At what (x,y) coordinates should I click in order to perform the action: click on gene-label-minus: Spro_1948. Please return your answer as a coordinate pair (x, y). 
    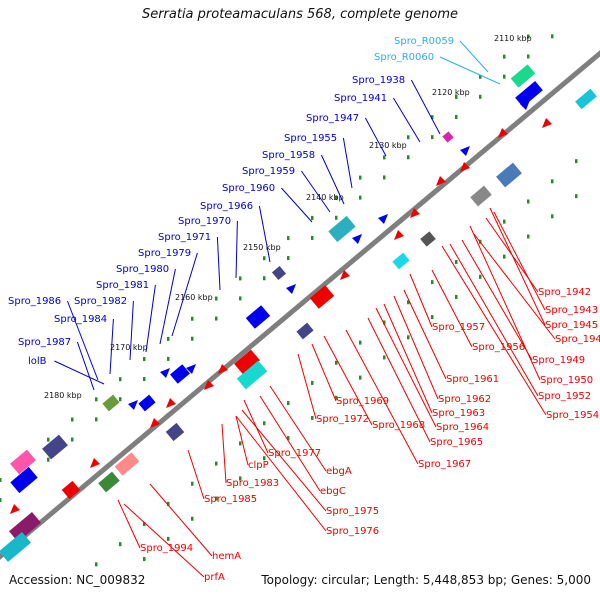
    Looking at the image, I should click on (577, 339).